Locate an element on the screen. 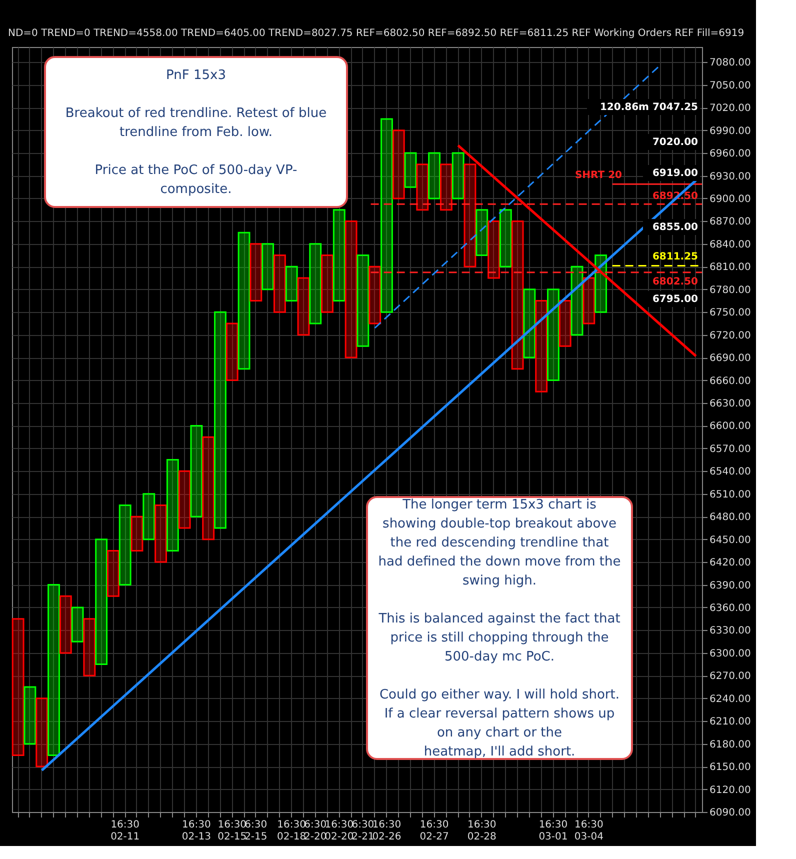 The image size is (796, 859). y-tick-label: 6960.00 is located at coordinates (730, 154).